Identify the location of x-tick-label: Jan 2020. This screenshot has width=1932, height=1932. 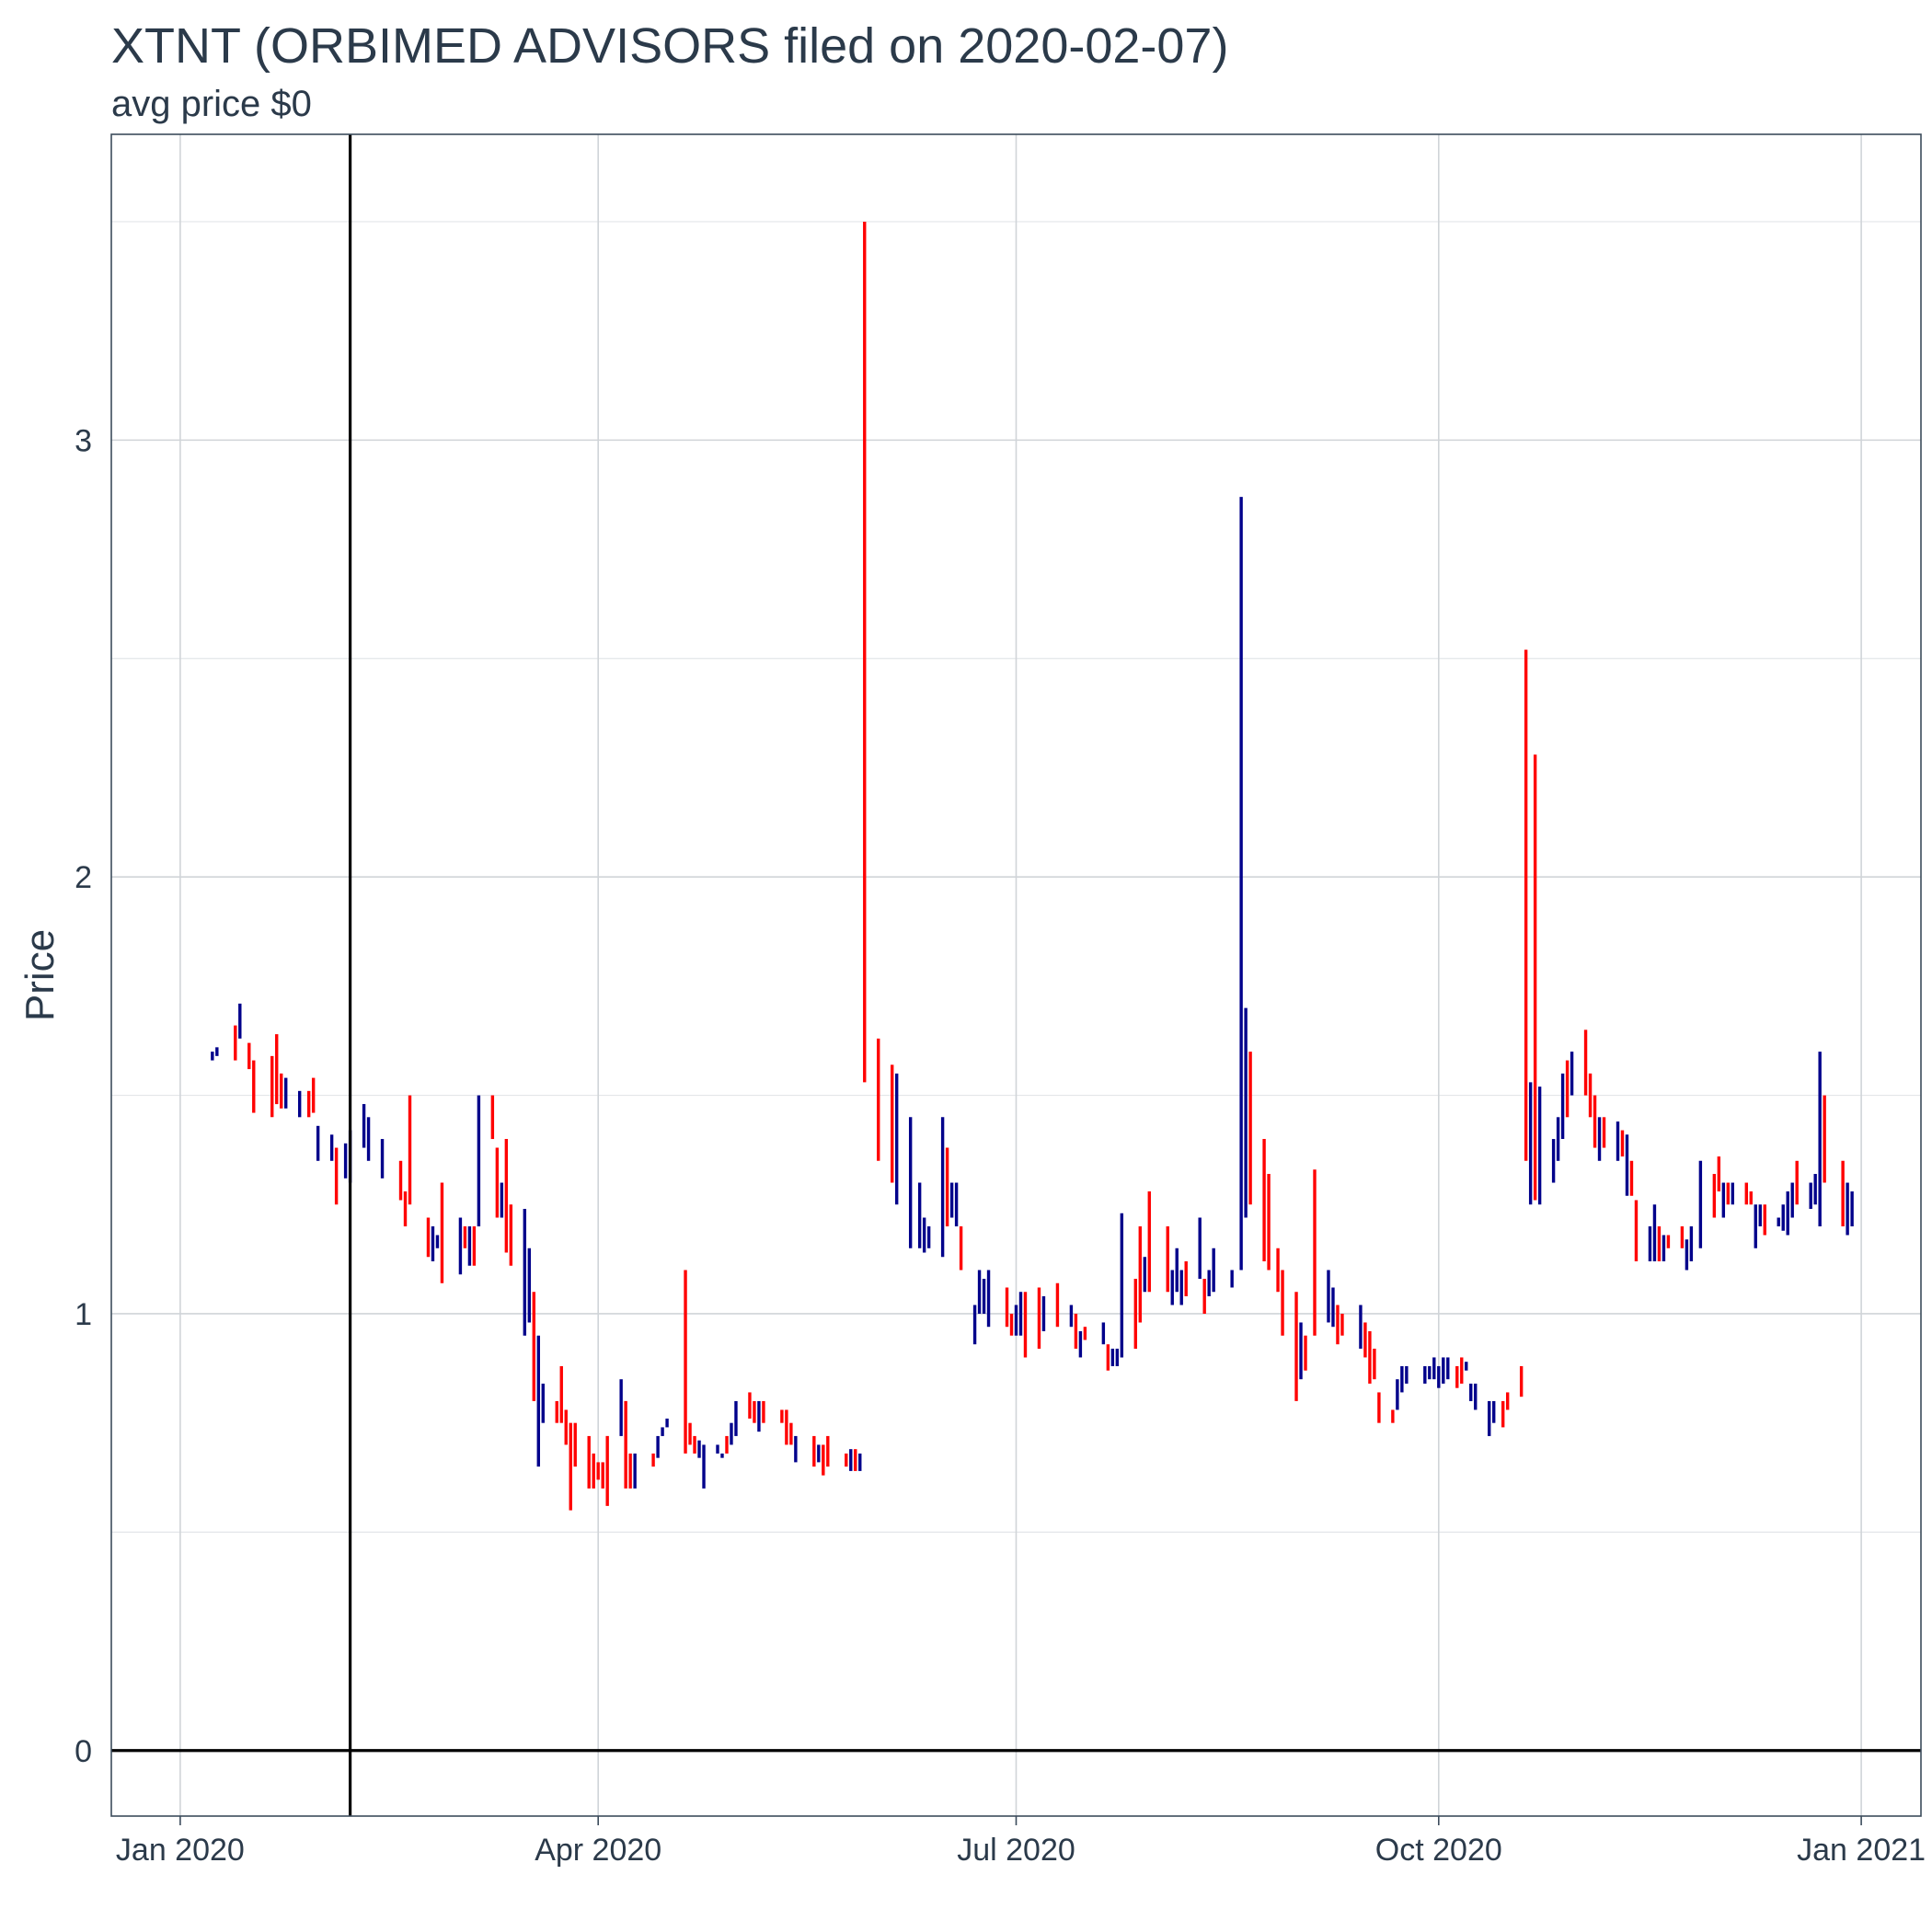
(180, 1850).